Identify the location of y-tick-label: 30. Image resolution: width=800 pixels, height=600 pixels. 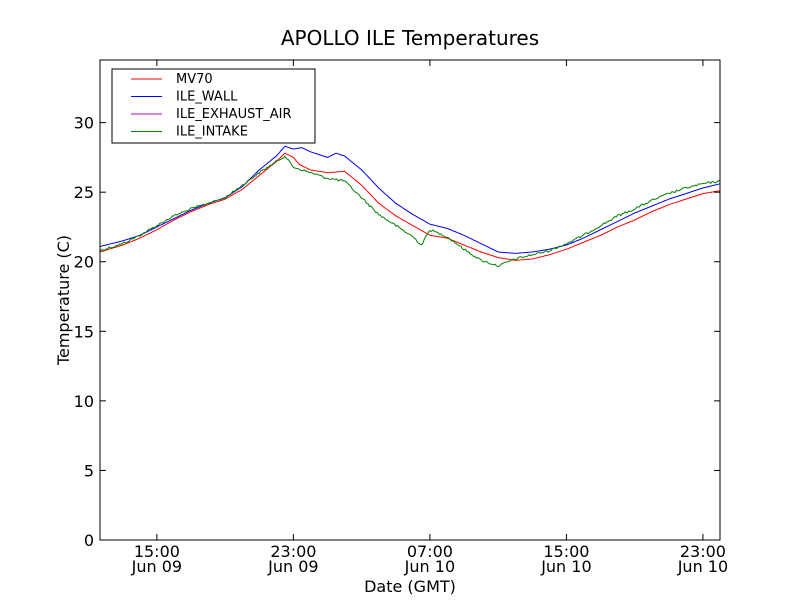
(84, 123).